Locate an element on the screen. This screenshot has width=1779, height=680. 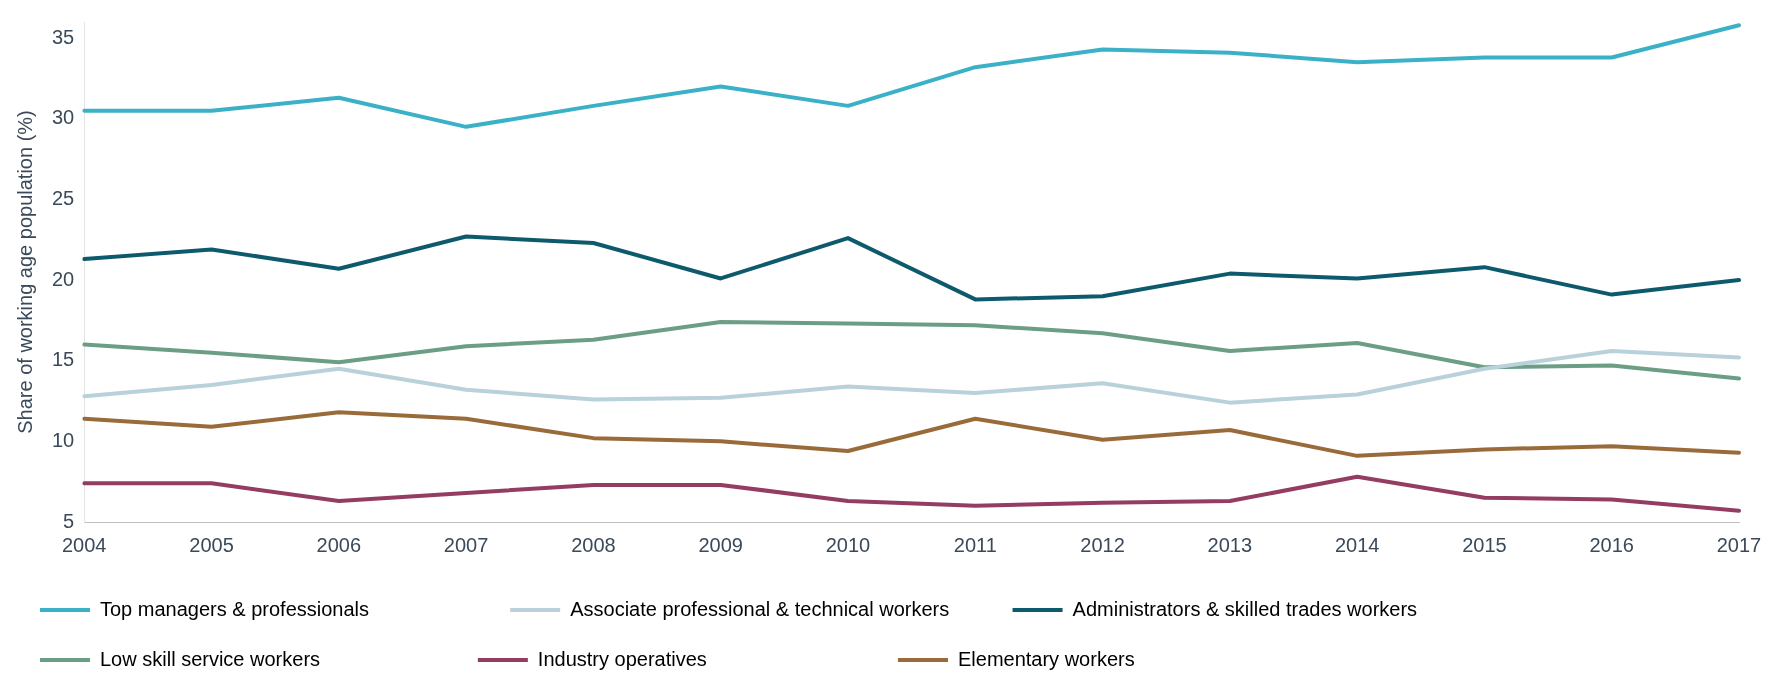
y-tick-label: 15 is located at coordinates (63, 359).